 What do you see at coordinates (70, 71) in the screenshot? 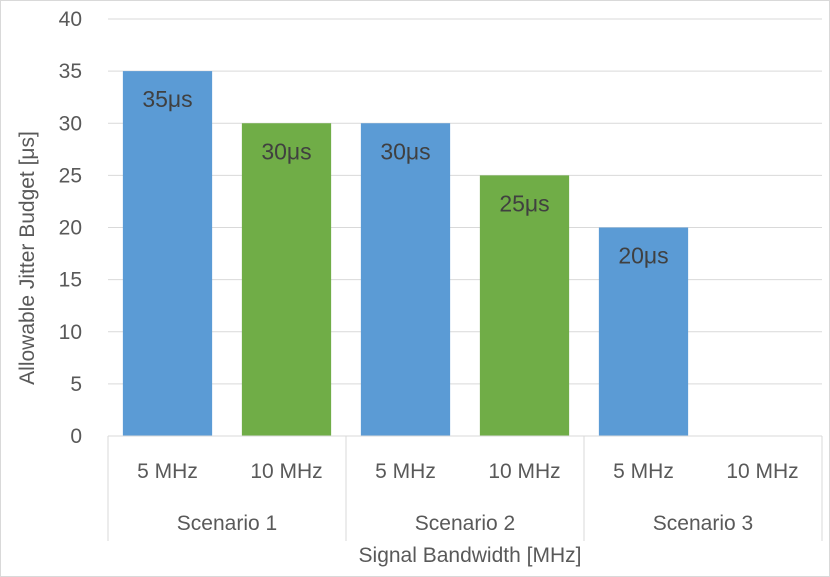
I see `y-tick-label: 35` at bounding box center [70, 71].